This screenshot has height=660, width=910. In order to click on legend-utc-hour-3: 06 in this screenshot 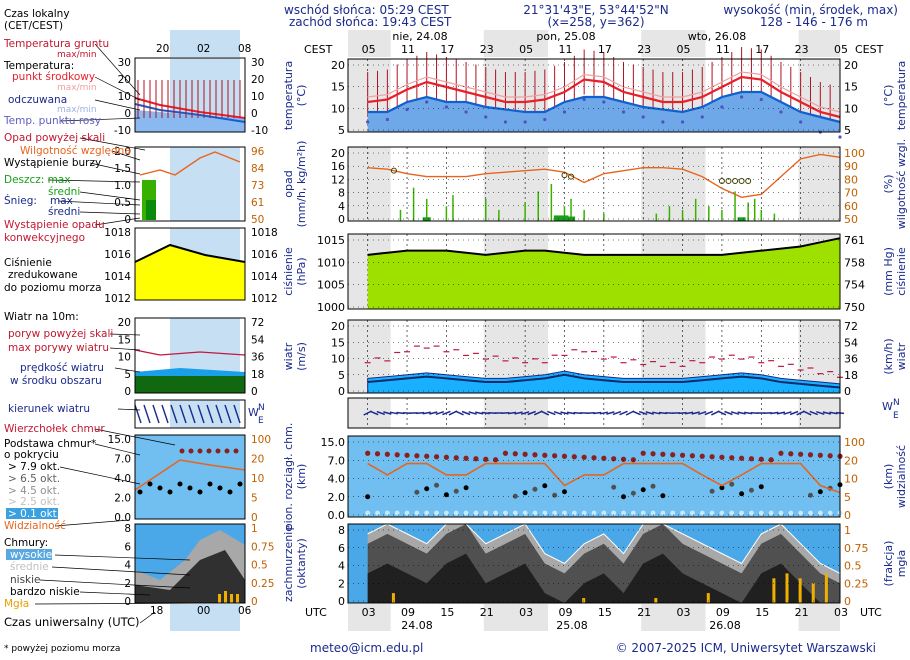, I will do `click(245, 611)`.